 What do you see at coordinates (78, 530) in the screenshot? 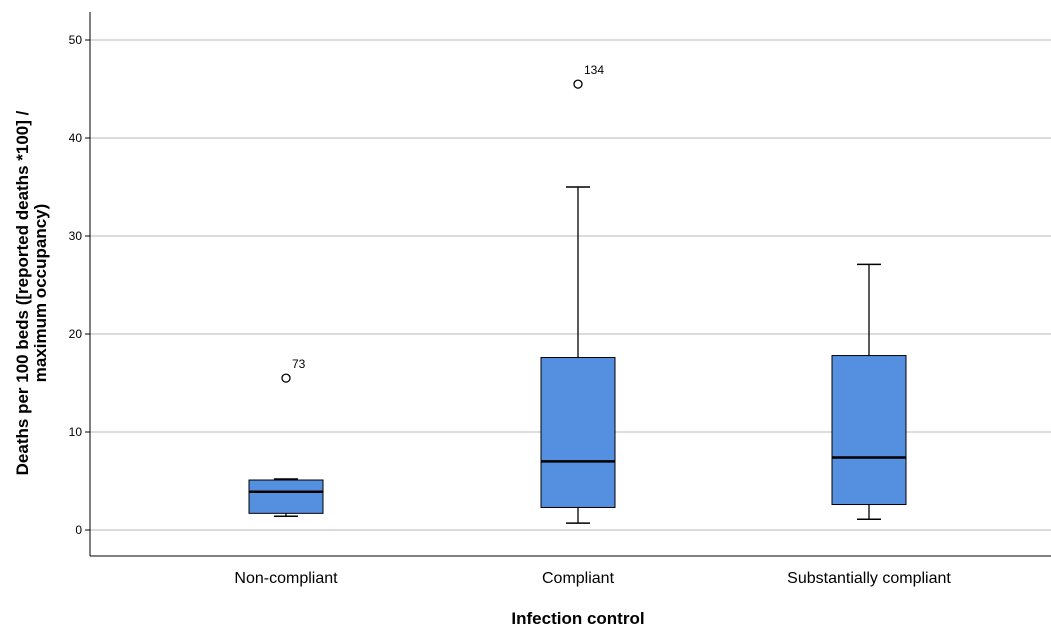
I see `y-tick-label: 0` at bounding box center [78, 530].